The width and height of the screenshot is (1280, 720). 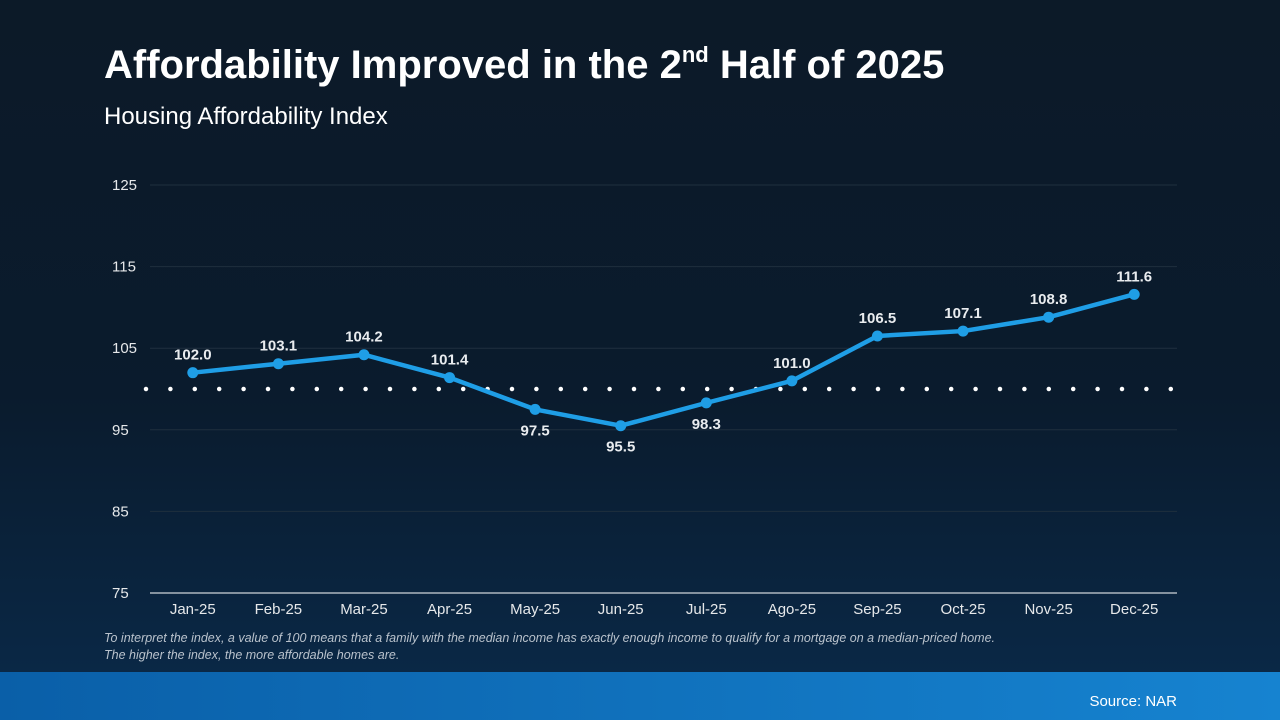 What do you see at coordinates (364, 609) in the screenshot?
I see `x-tick-label: Mar-25` at bounding box center [364, 609].